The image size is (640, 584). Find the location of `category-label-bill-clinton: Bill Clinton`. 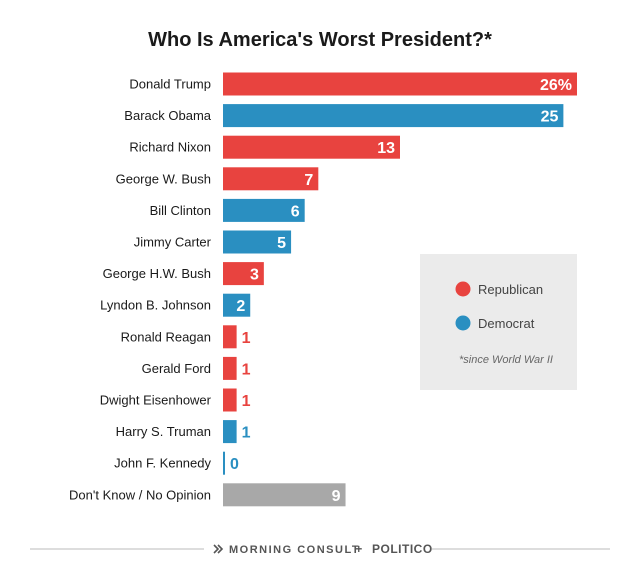

category-label-bill-clinton: Bill Clinton is located at coordinates (180, 210).